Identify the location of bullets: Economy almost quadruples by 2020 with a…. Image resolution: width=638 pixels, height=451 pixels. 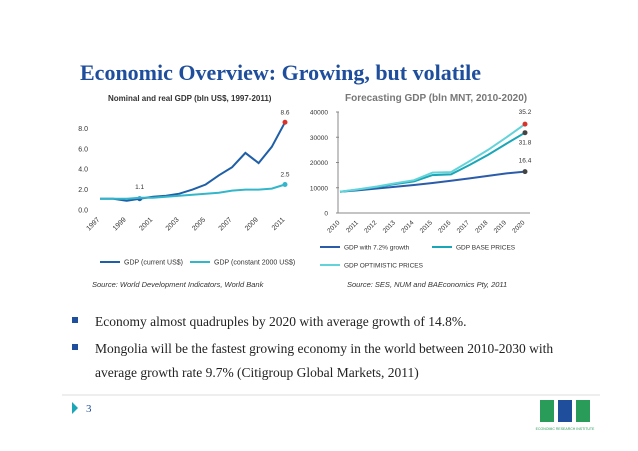
(324, 347).